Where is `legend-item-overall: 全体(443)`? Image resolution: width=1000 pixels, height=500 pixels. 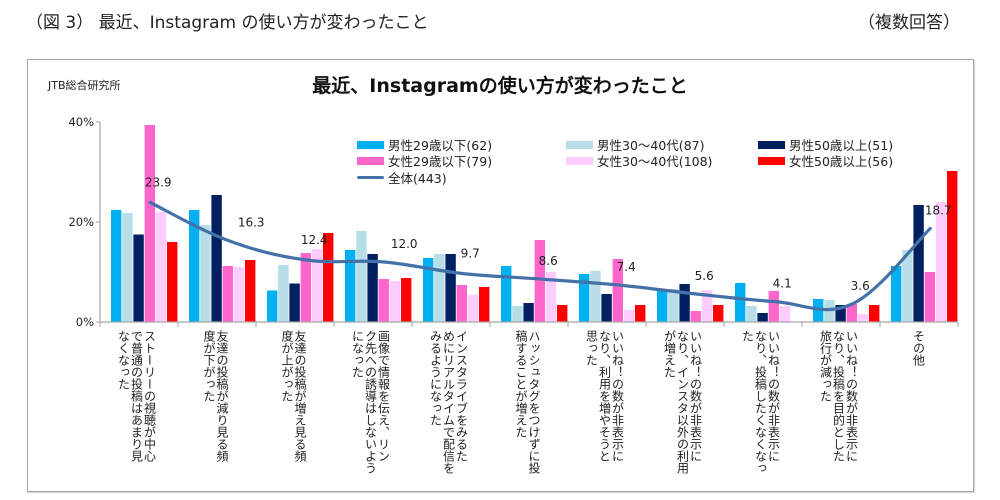 legend-item-overall: 全体(443) is located at coordinates (402, 177).